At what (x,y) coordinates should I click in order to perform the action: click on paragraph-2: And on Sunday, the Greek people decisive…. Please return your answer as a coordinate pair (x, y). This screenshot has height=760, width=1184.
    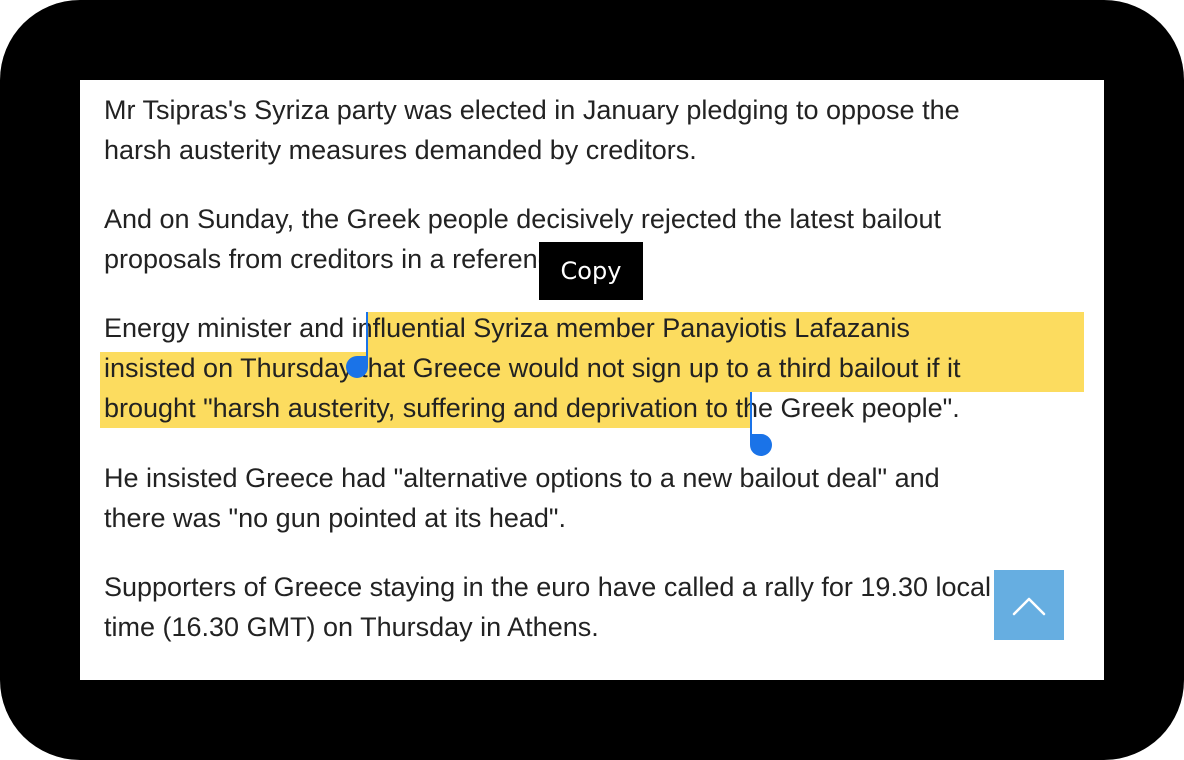
    Looking at the image, I should click on (584, 239).